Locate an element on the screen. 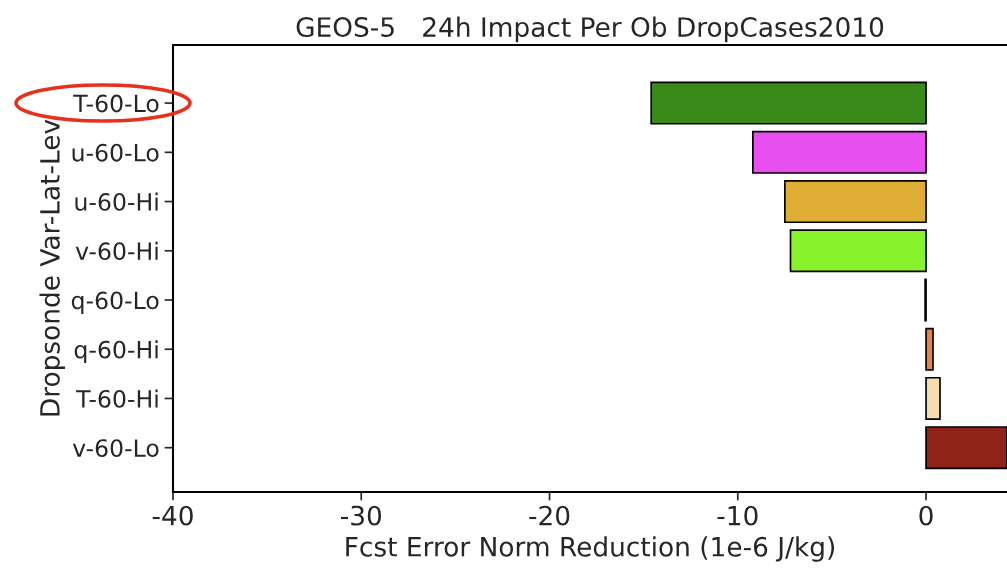  x-tick-label: -30 is located at coordinates (361, 515).